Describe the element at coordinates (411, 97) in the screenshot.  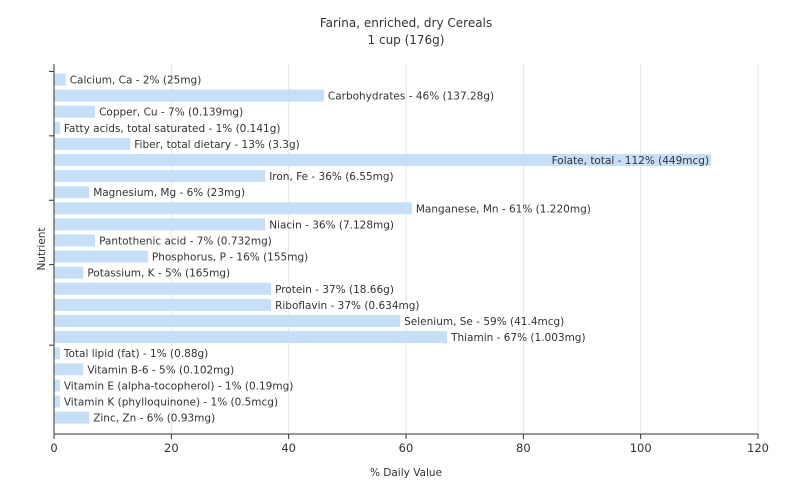
I see `bar-label: Carbohydrates - 46% (137.28g)` at that location.